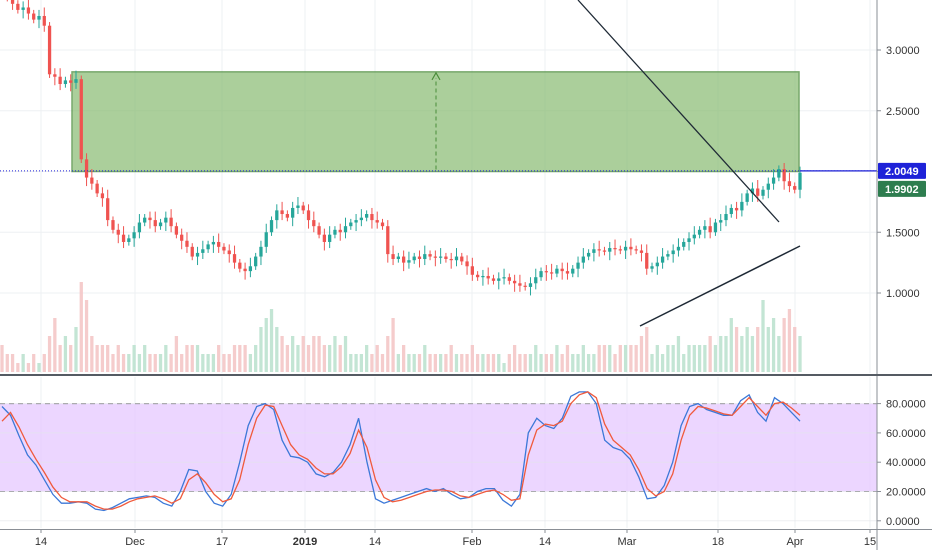  Describe the element at coordinates (135, 542) in the screenshot. I see `time-tick-label: Dec` at that location.